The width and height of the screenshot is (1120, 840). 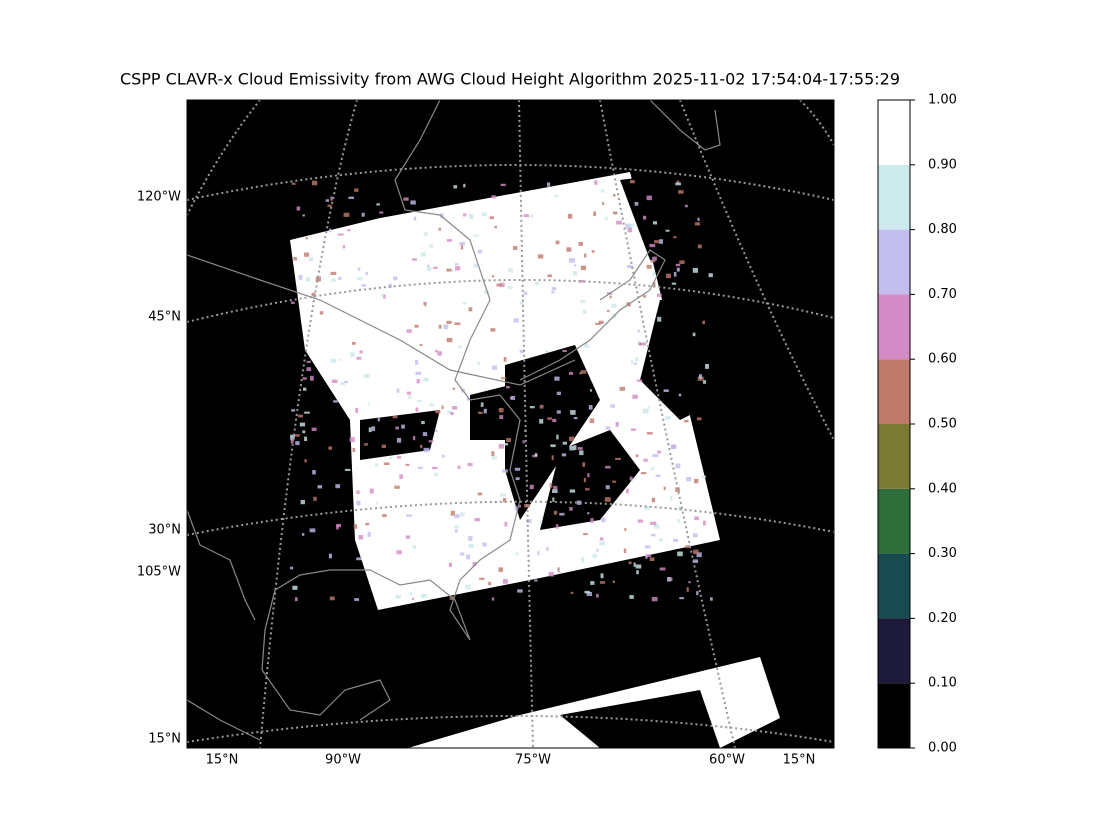 What do you see at coordinates (942, 683) in the screenshot?
I see `colorbar-tick-label: 0.10` at bounding box center [942, 683].